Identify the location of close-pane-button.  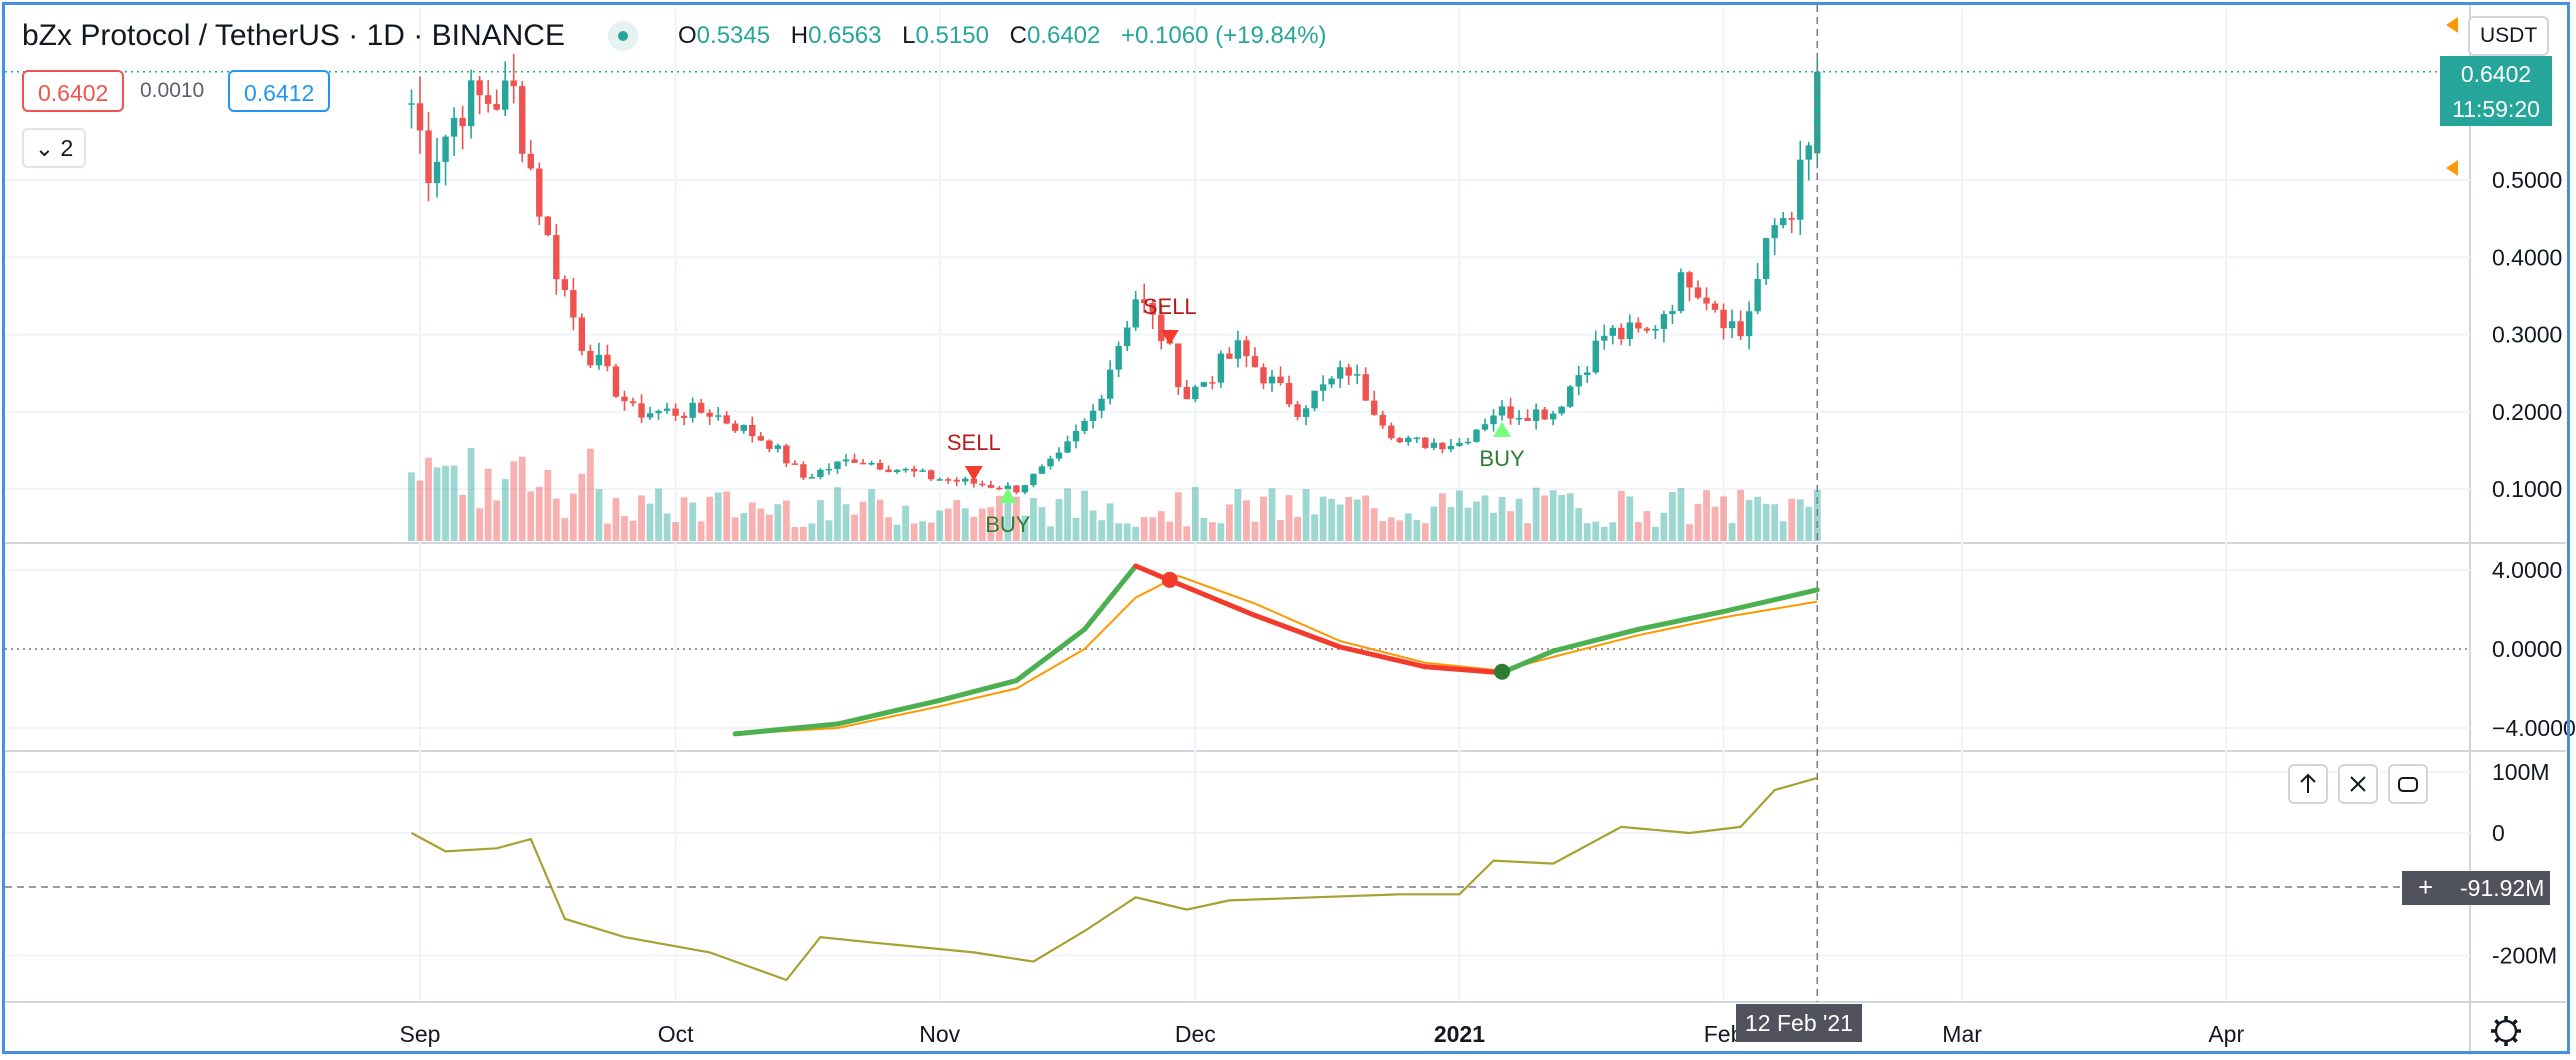
(2358, 784).